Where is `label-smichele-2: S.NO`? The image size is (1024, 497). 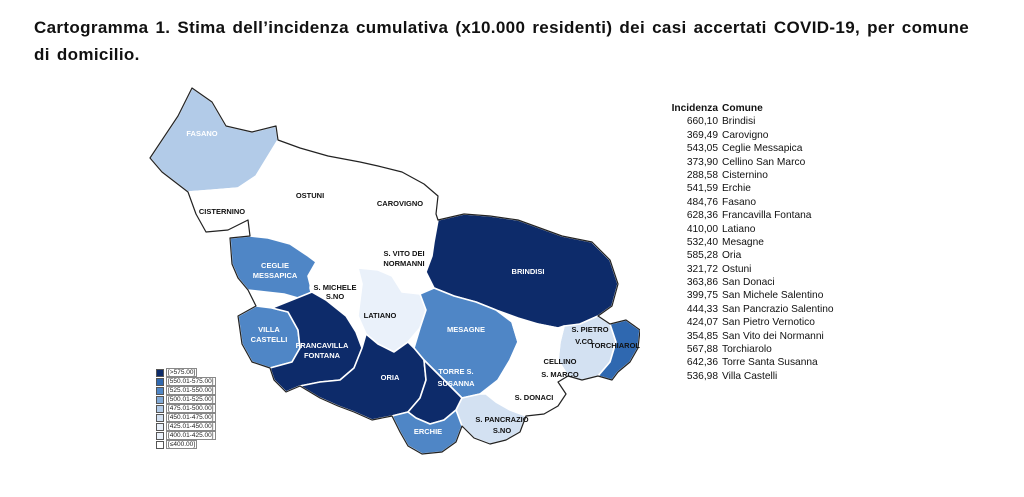
label-smichele-2: S.NO is located at coordinates (335, 296).